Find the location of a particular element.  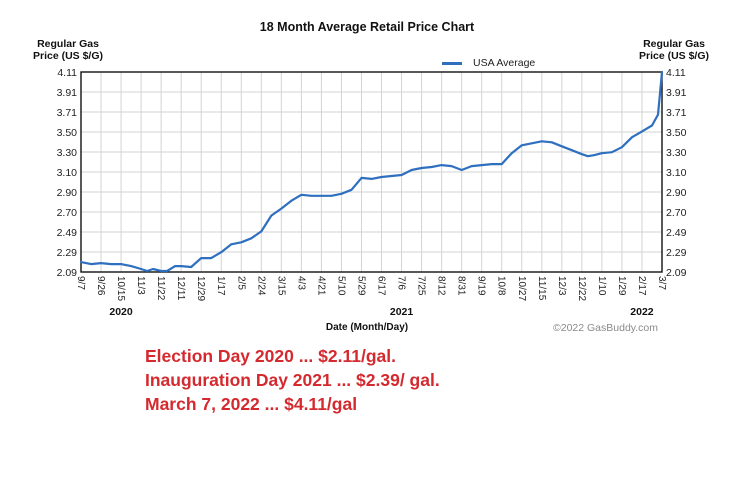

x-tick-label: 1/17 is located at coordinates (220, 286).